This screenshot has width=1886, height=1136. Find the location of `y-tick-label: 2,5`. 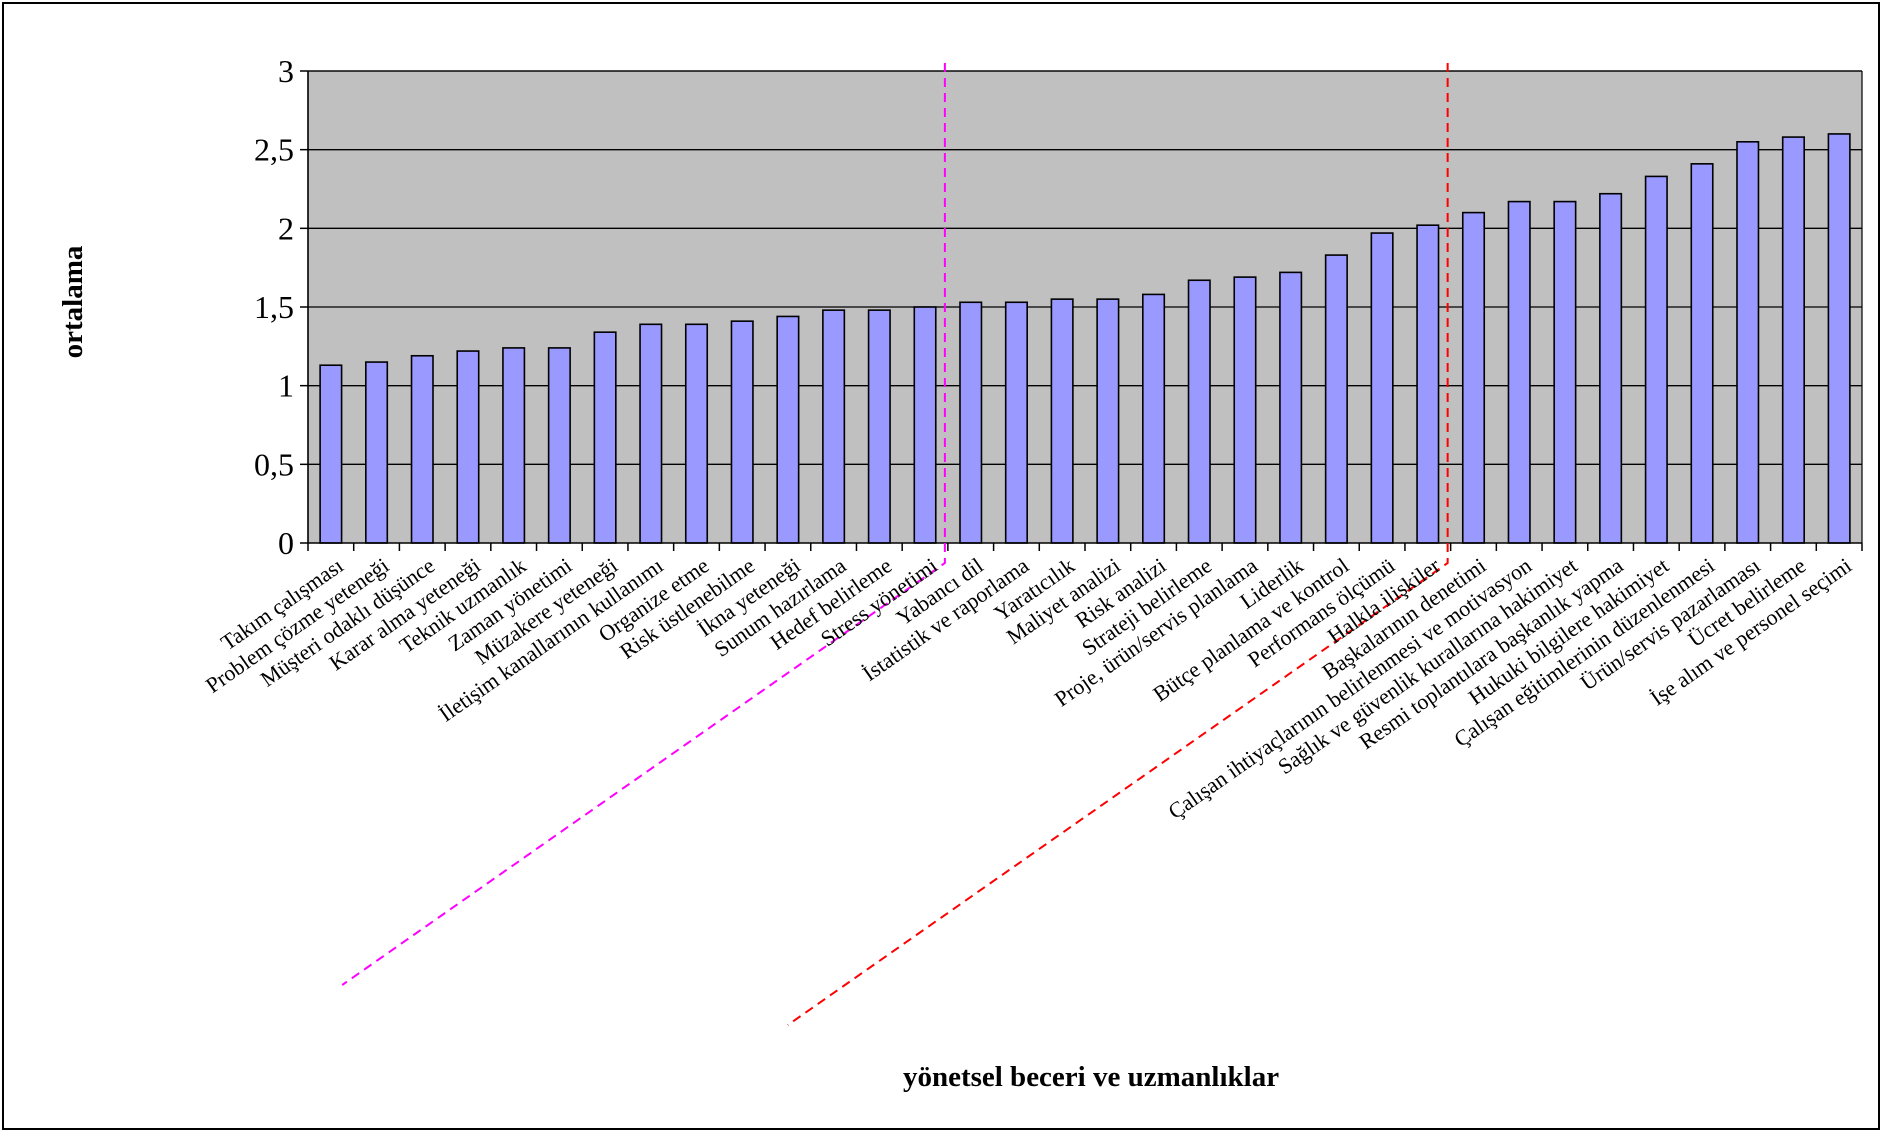

y-tick-label: 2,5 is located at coordinates (274, 150).